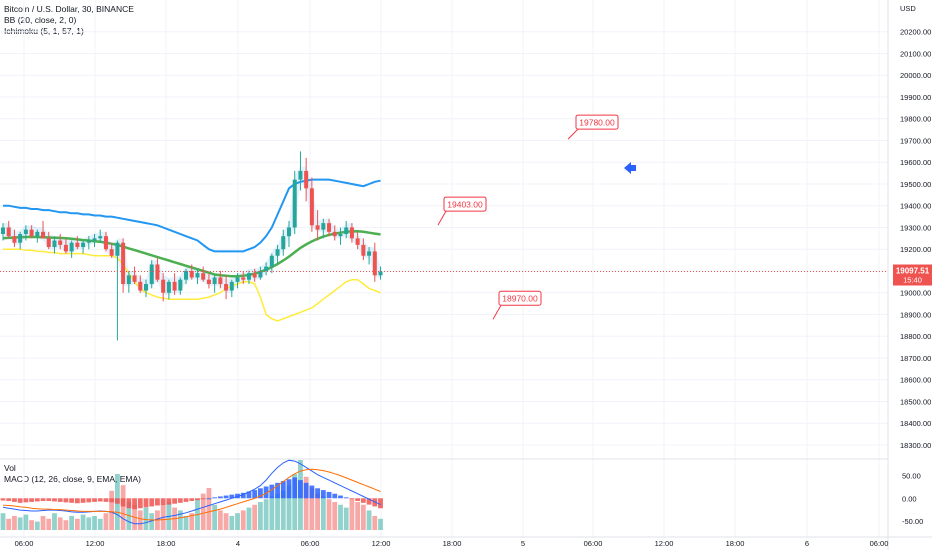  What do you see at coordinates (192, 246) in the screenshot?
I see `candlestick-series` at bounding box center [192, 246].